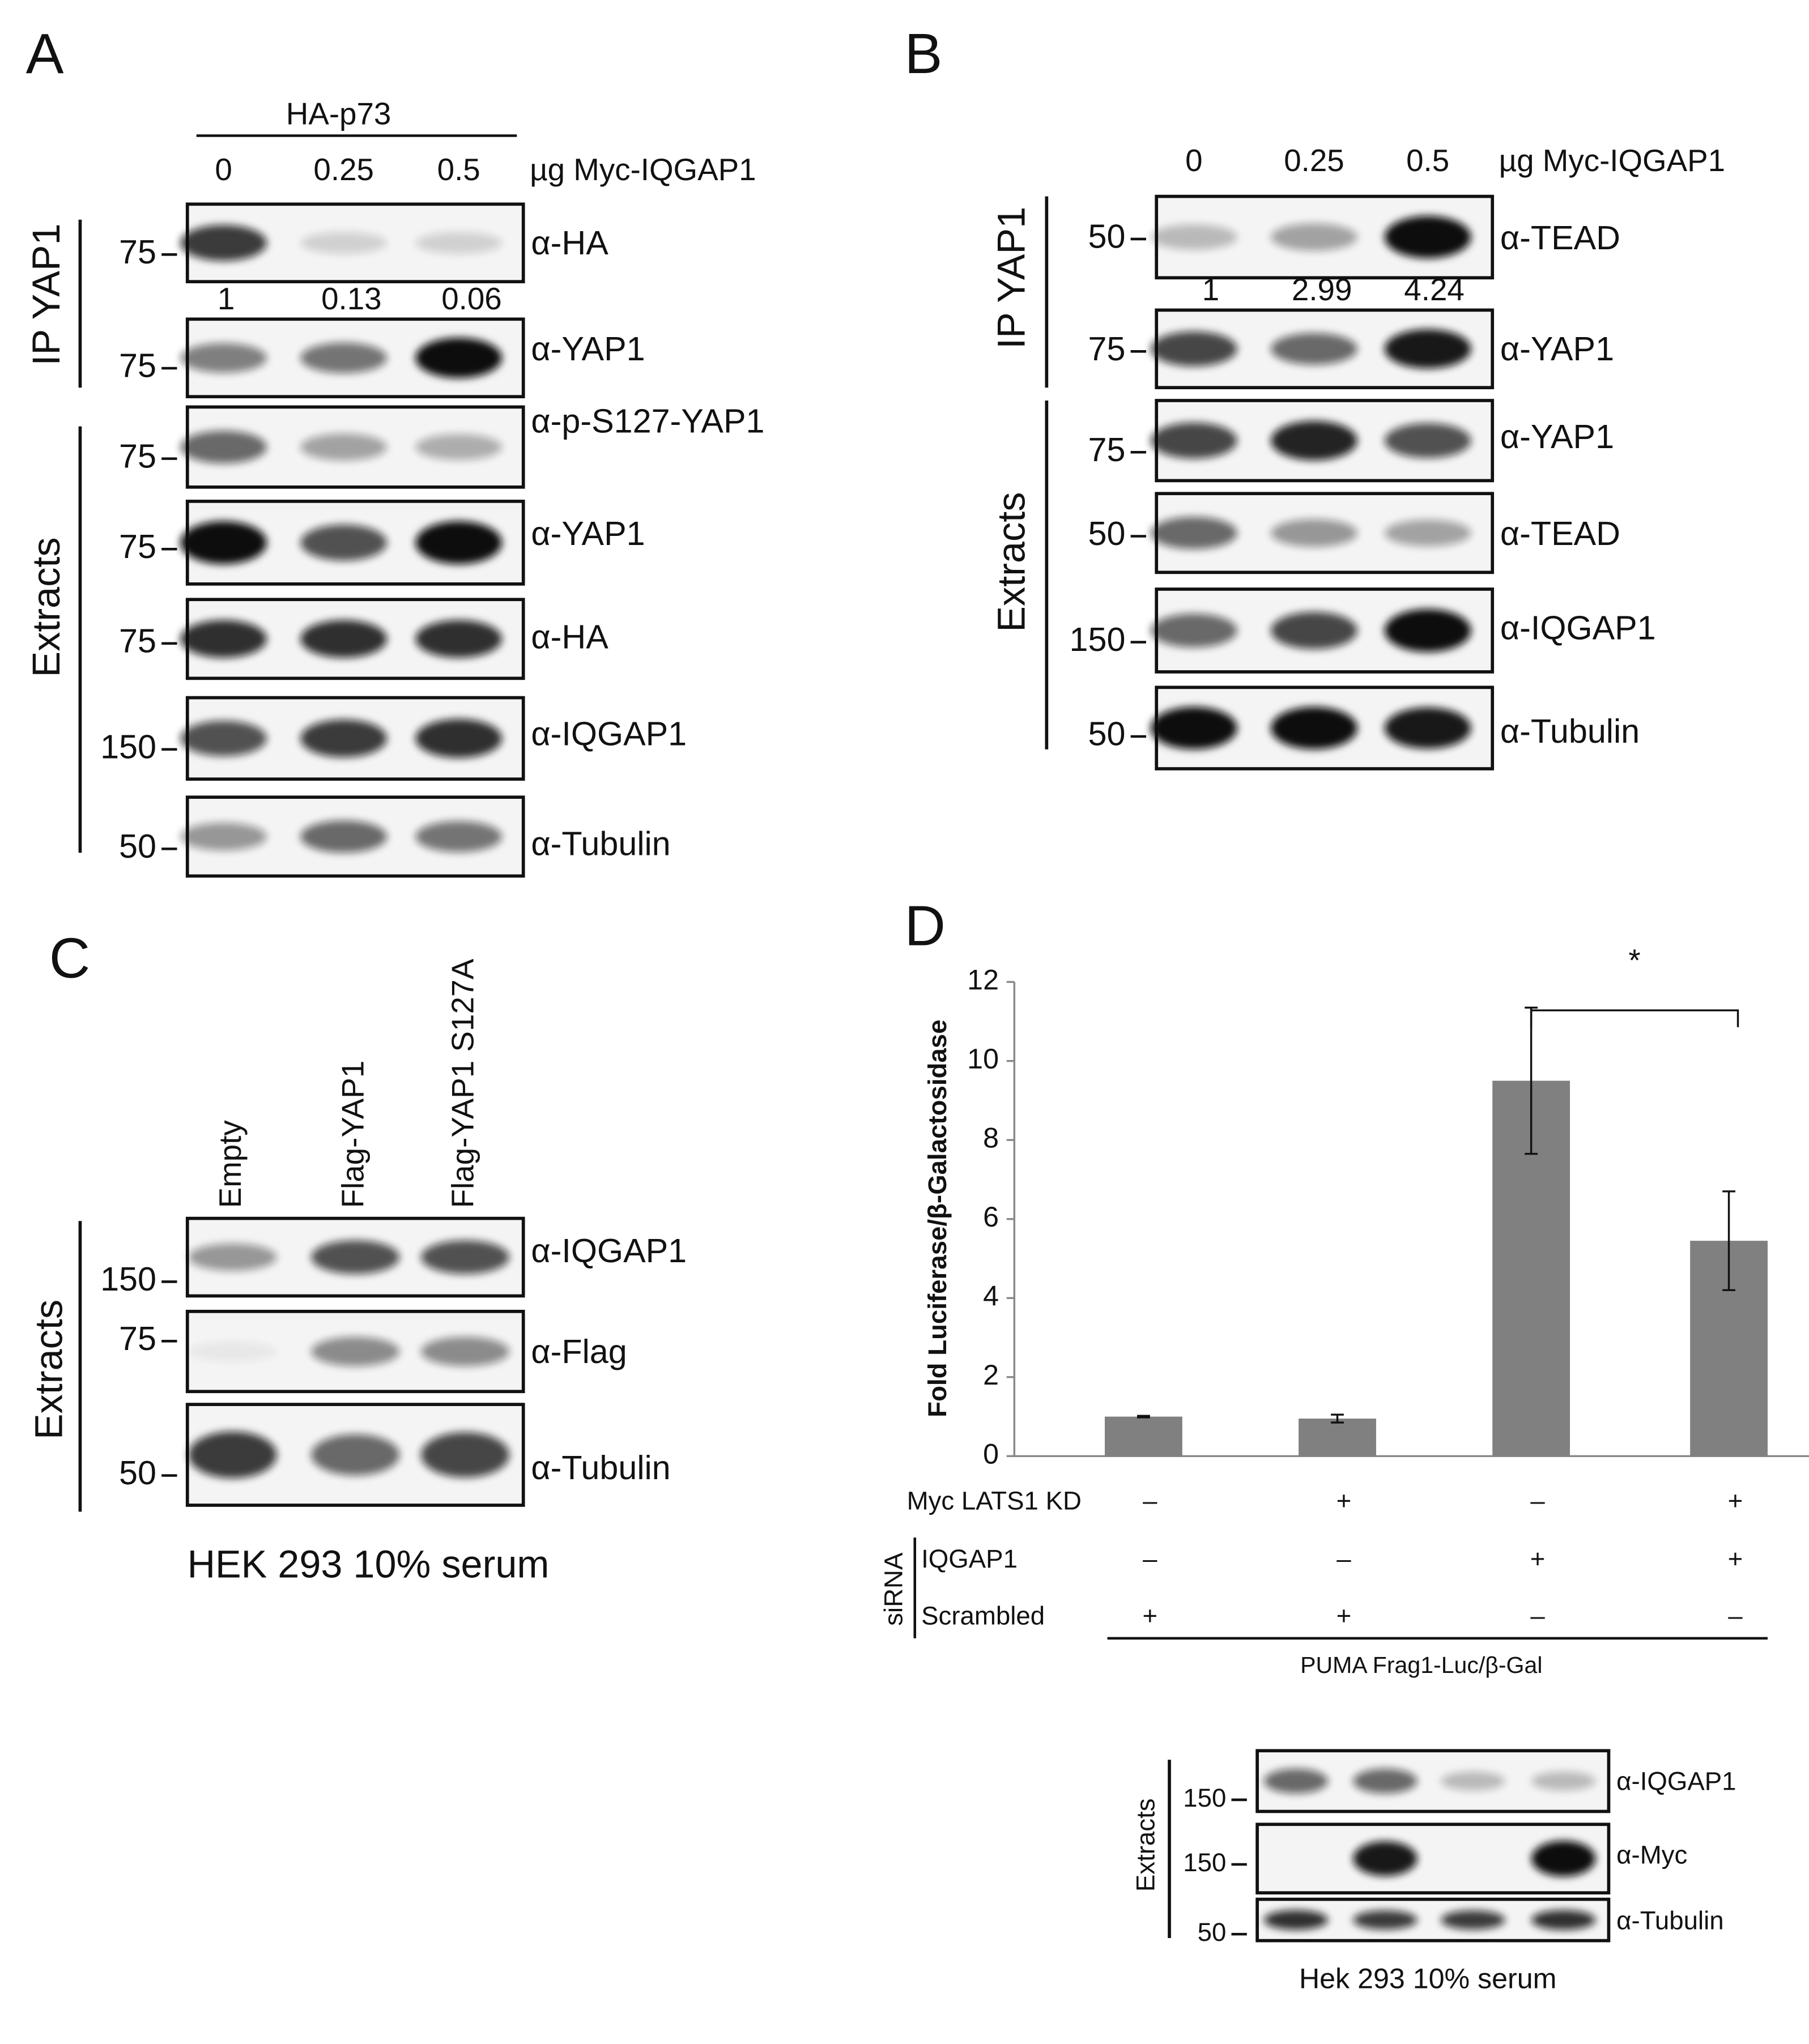 The width and height of the screenshot is (1809, 2044). I want to click on lane-label: 0.25, so click(1314, 160).